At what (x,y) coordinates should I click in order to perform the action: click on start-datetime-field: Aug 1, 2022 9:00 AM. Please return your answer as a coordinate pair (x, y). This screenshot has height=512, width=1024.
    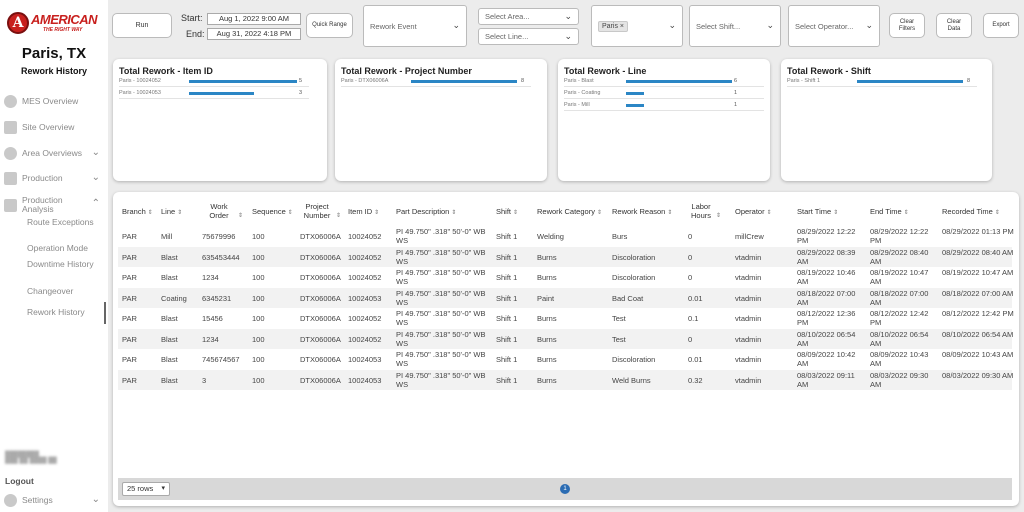
    Looking at the image, I should click on (254, 19).